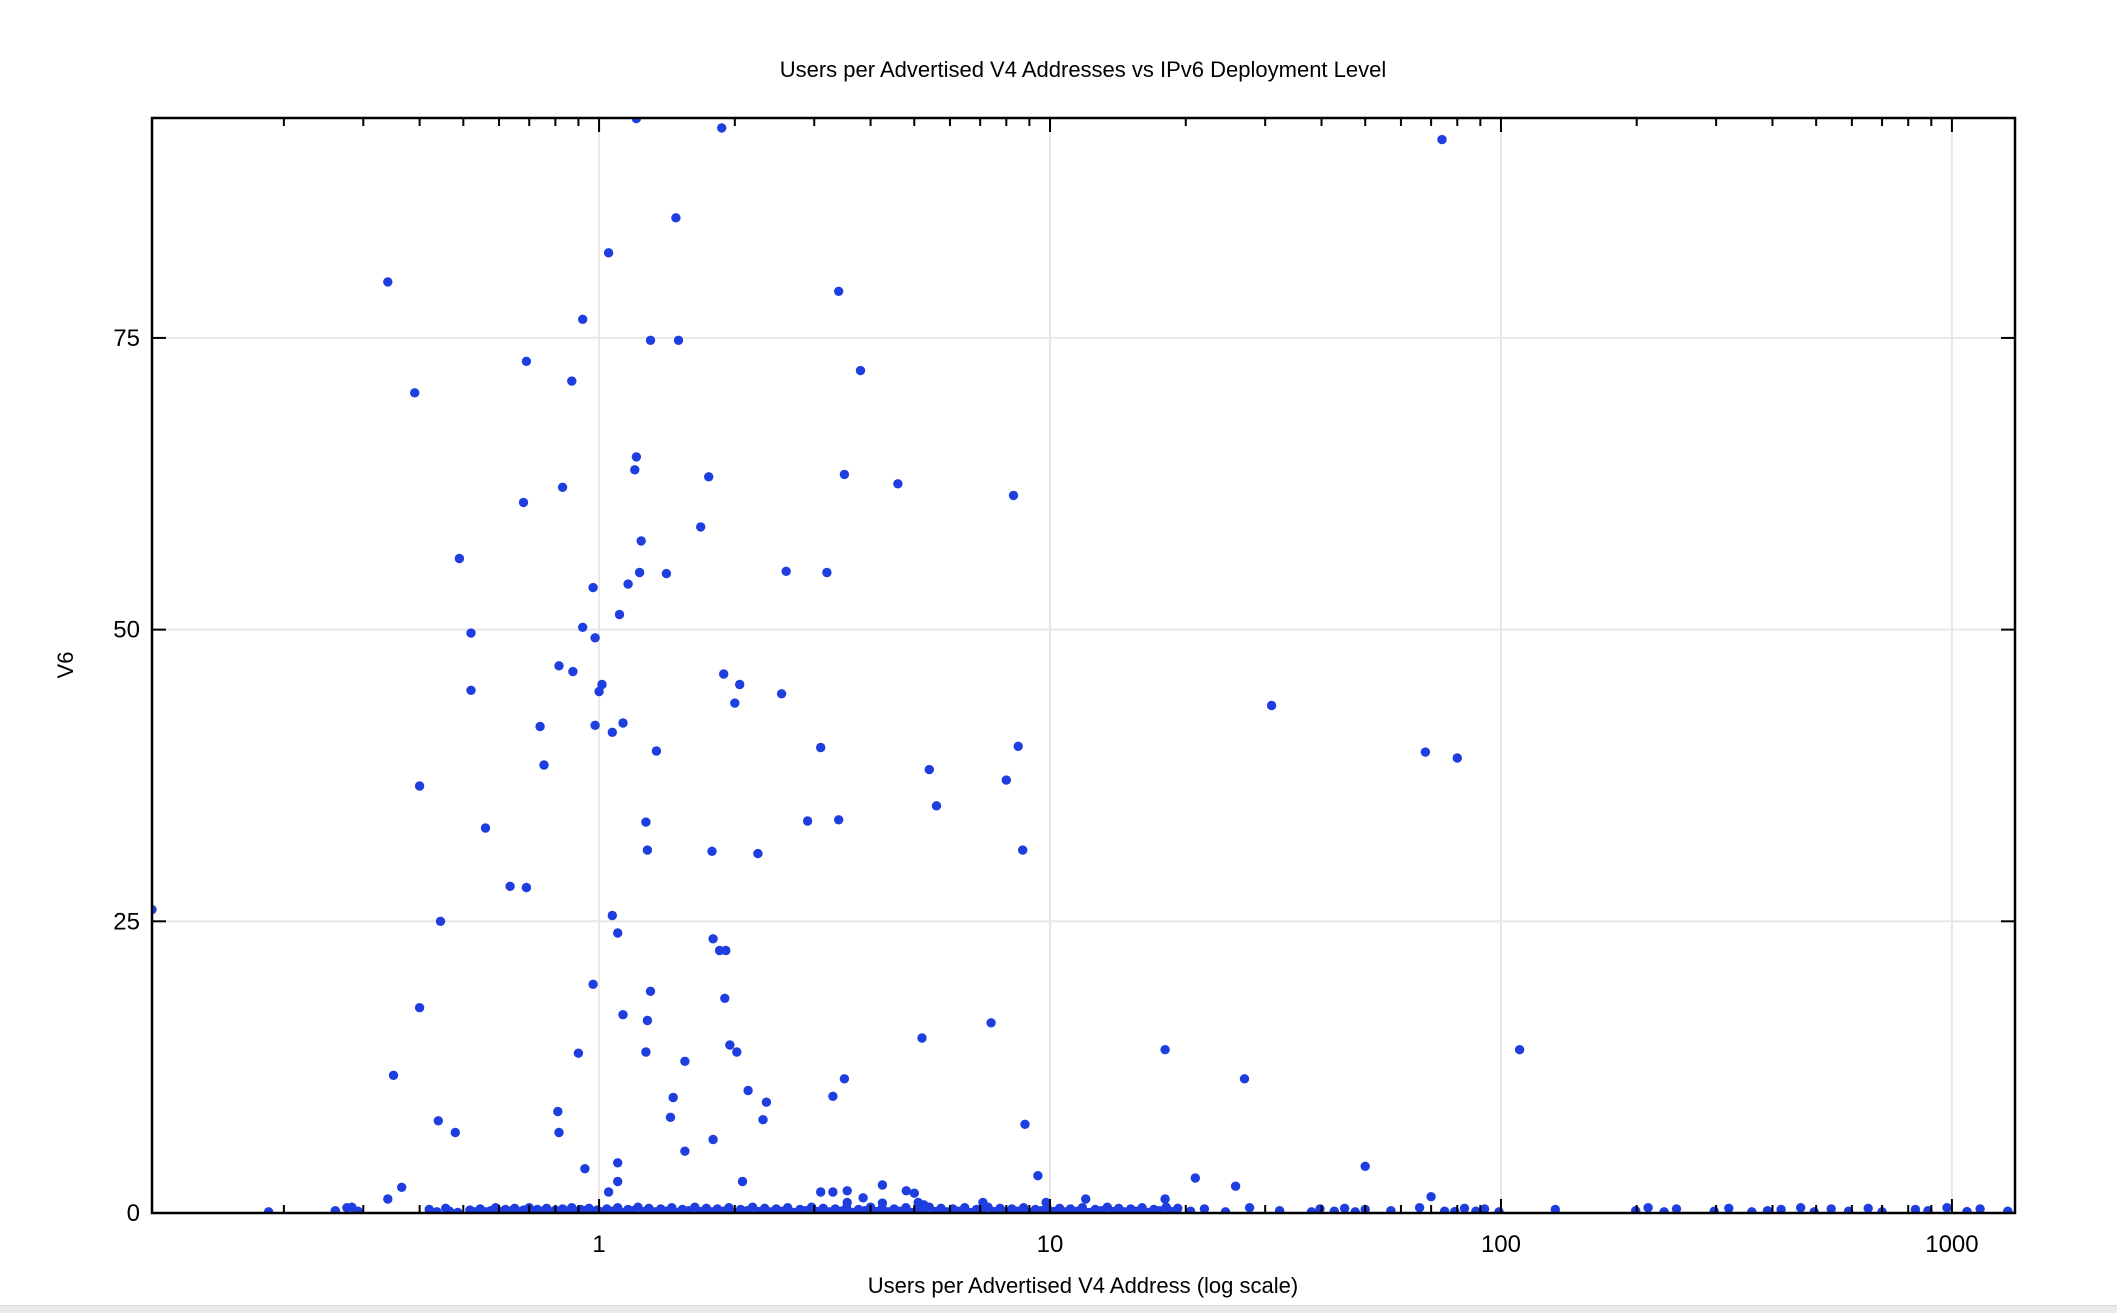 This screenshot has width=2117, height=1313. Describe the element at coordinates (126, 921) in the screenshot. I see `y-tick-label: 25` at that location.